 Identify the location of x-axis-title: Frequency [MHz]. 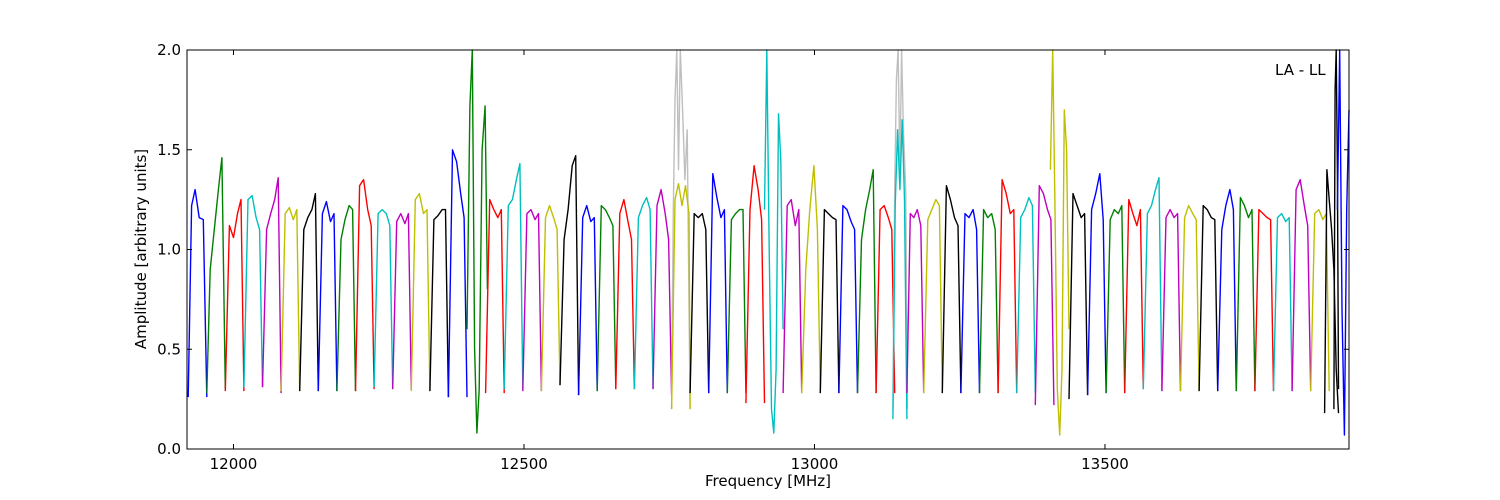
(768, 481).